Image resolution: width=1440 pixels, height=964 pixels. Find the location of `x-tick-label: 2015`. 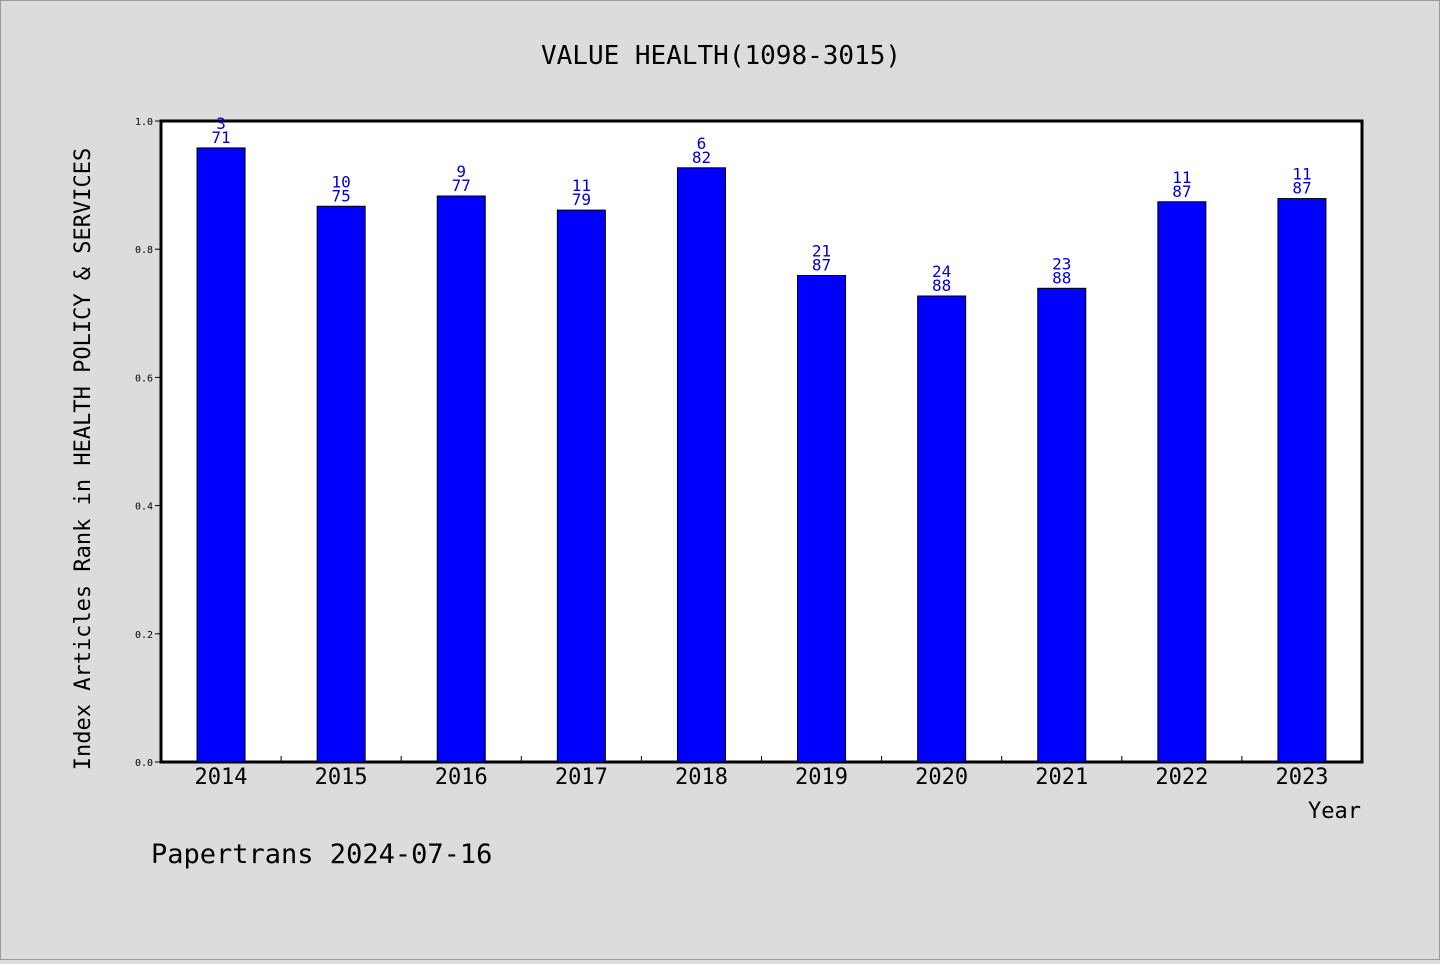

x-tick-label: 2015 is located at coordinates (341, 777).